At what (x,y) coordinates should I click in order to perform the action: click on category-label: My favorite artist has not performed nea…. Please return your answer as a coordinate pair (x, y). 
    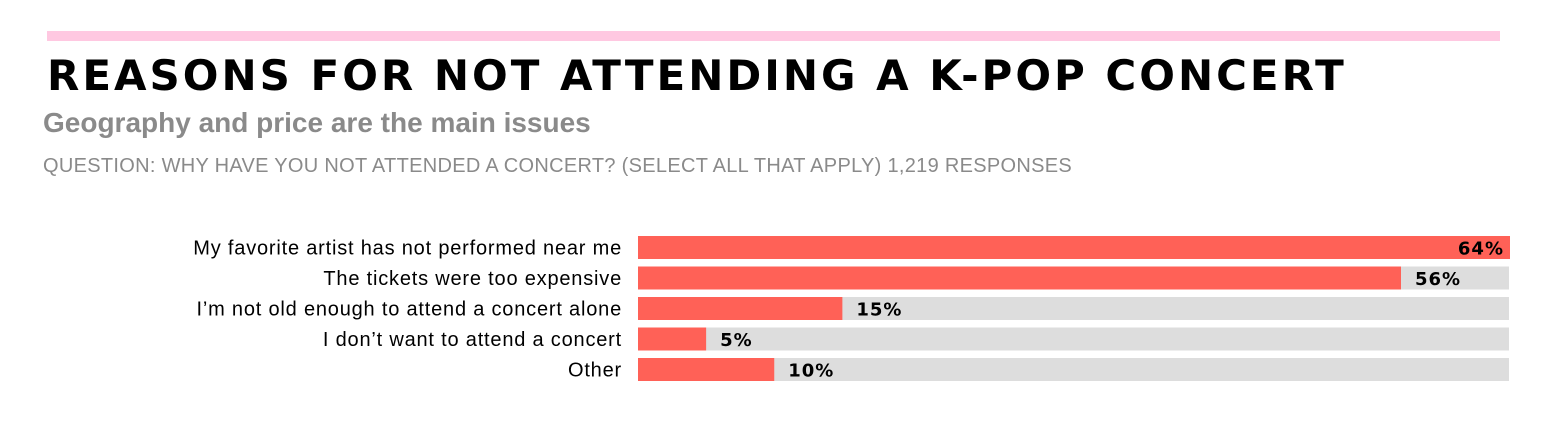
    Looking at the image, I should click on (407, 249).